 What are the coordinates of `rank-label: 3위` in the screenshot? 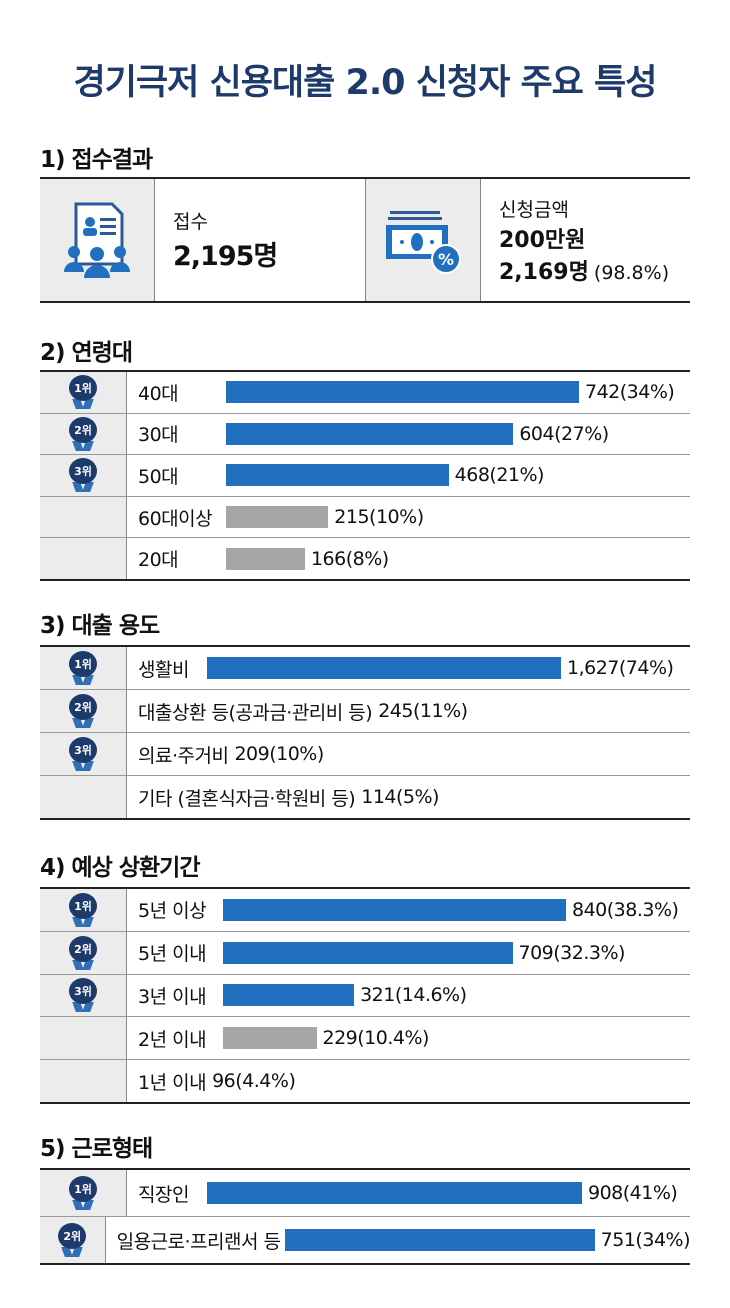 It's located at (83, 471).